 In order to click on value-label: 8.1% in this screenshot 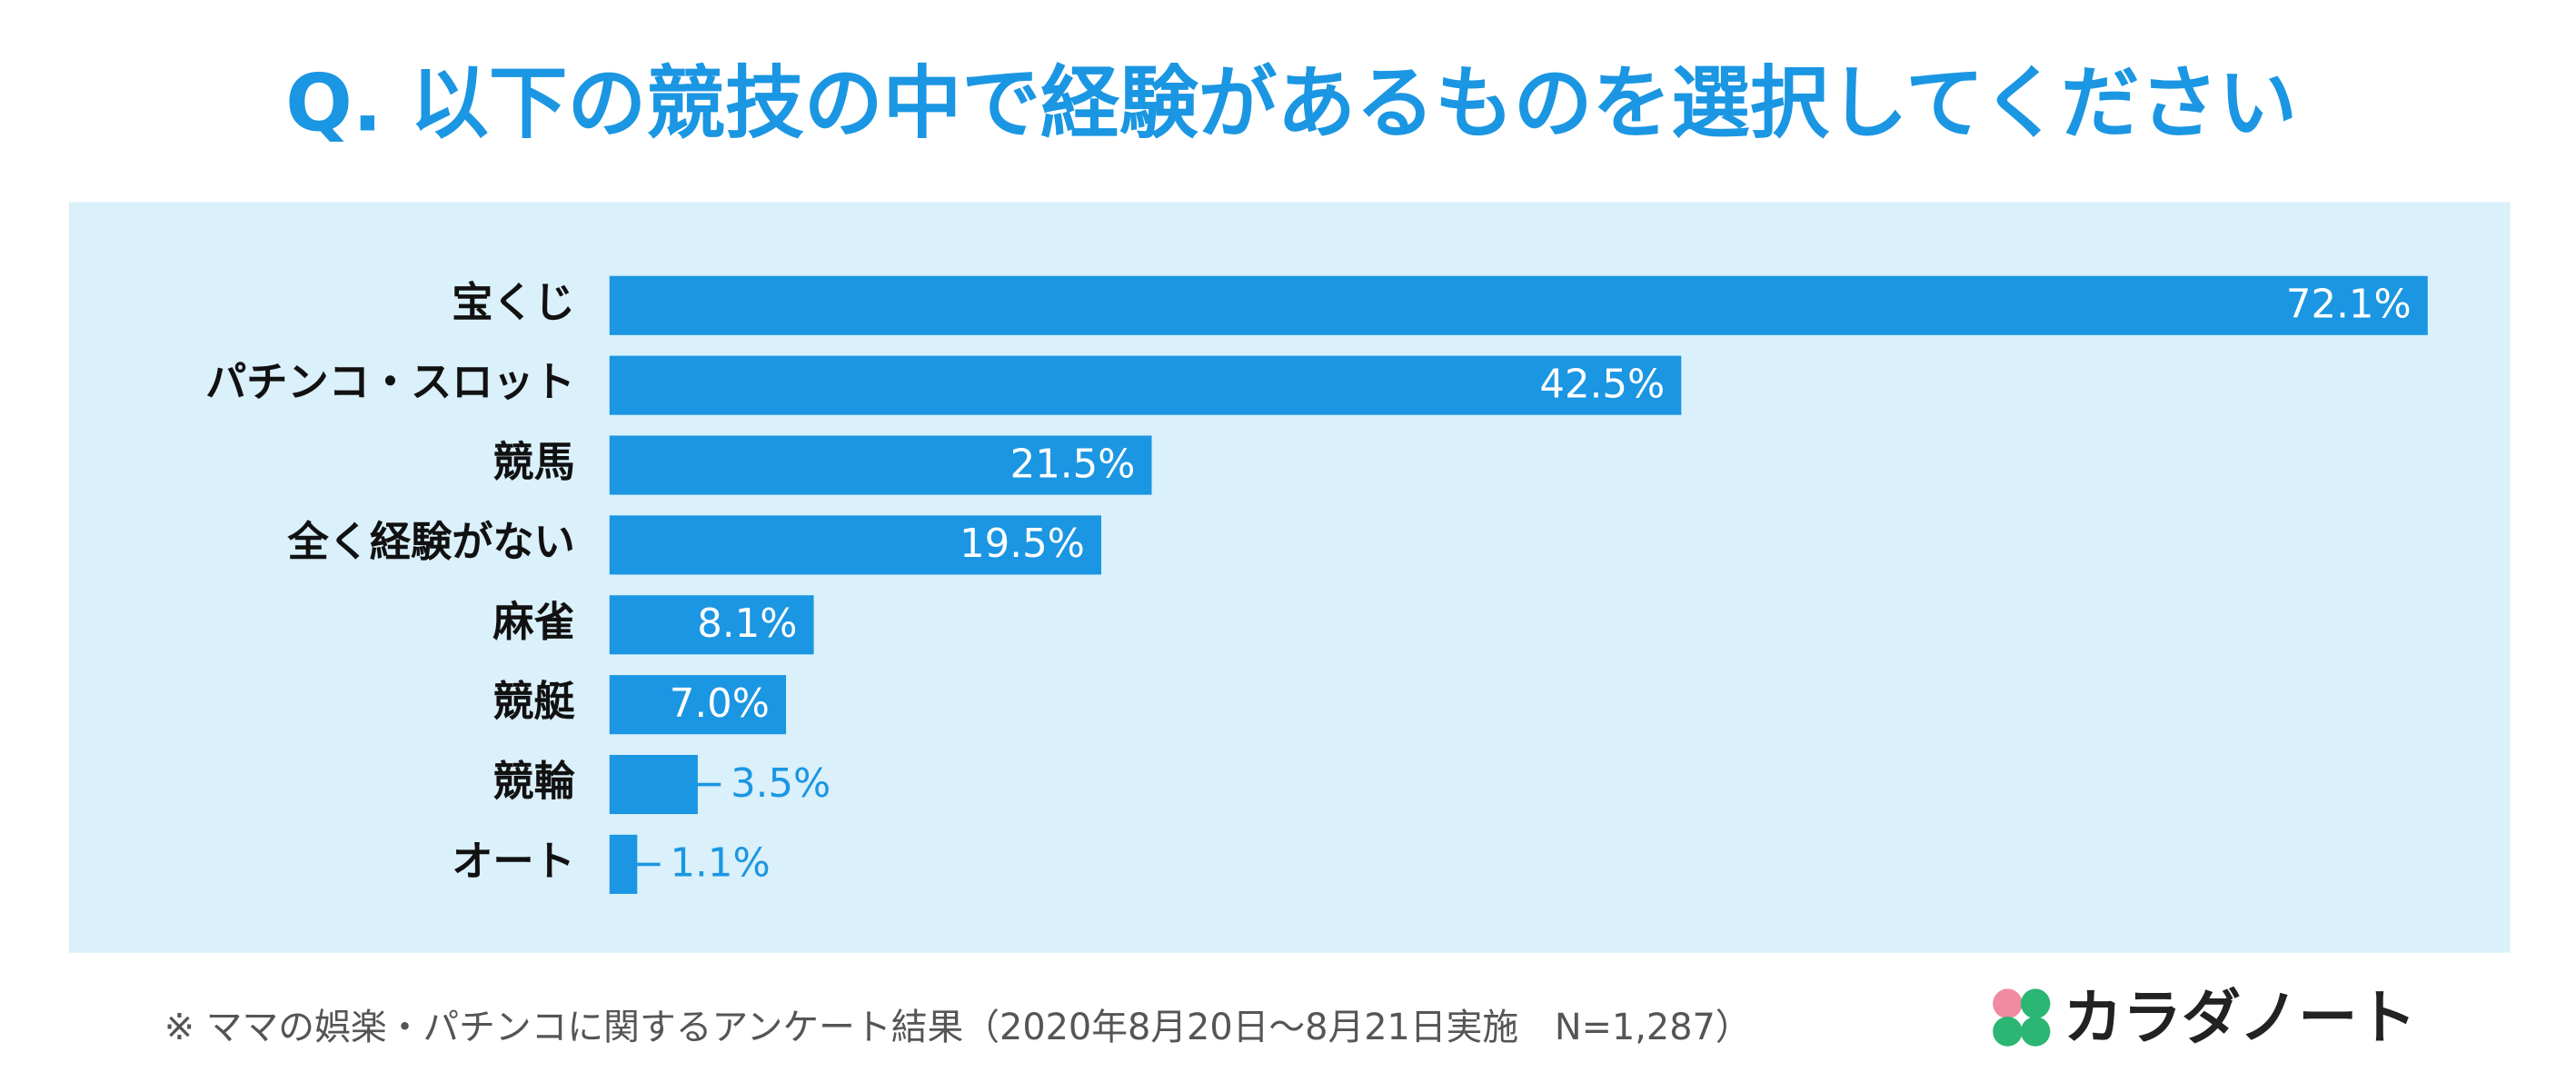, I will do `click(747, 624)`.